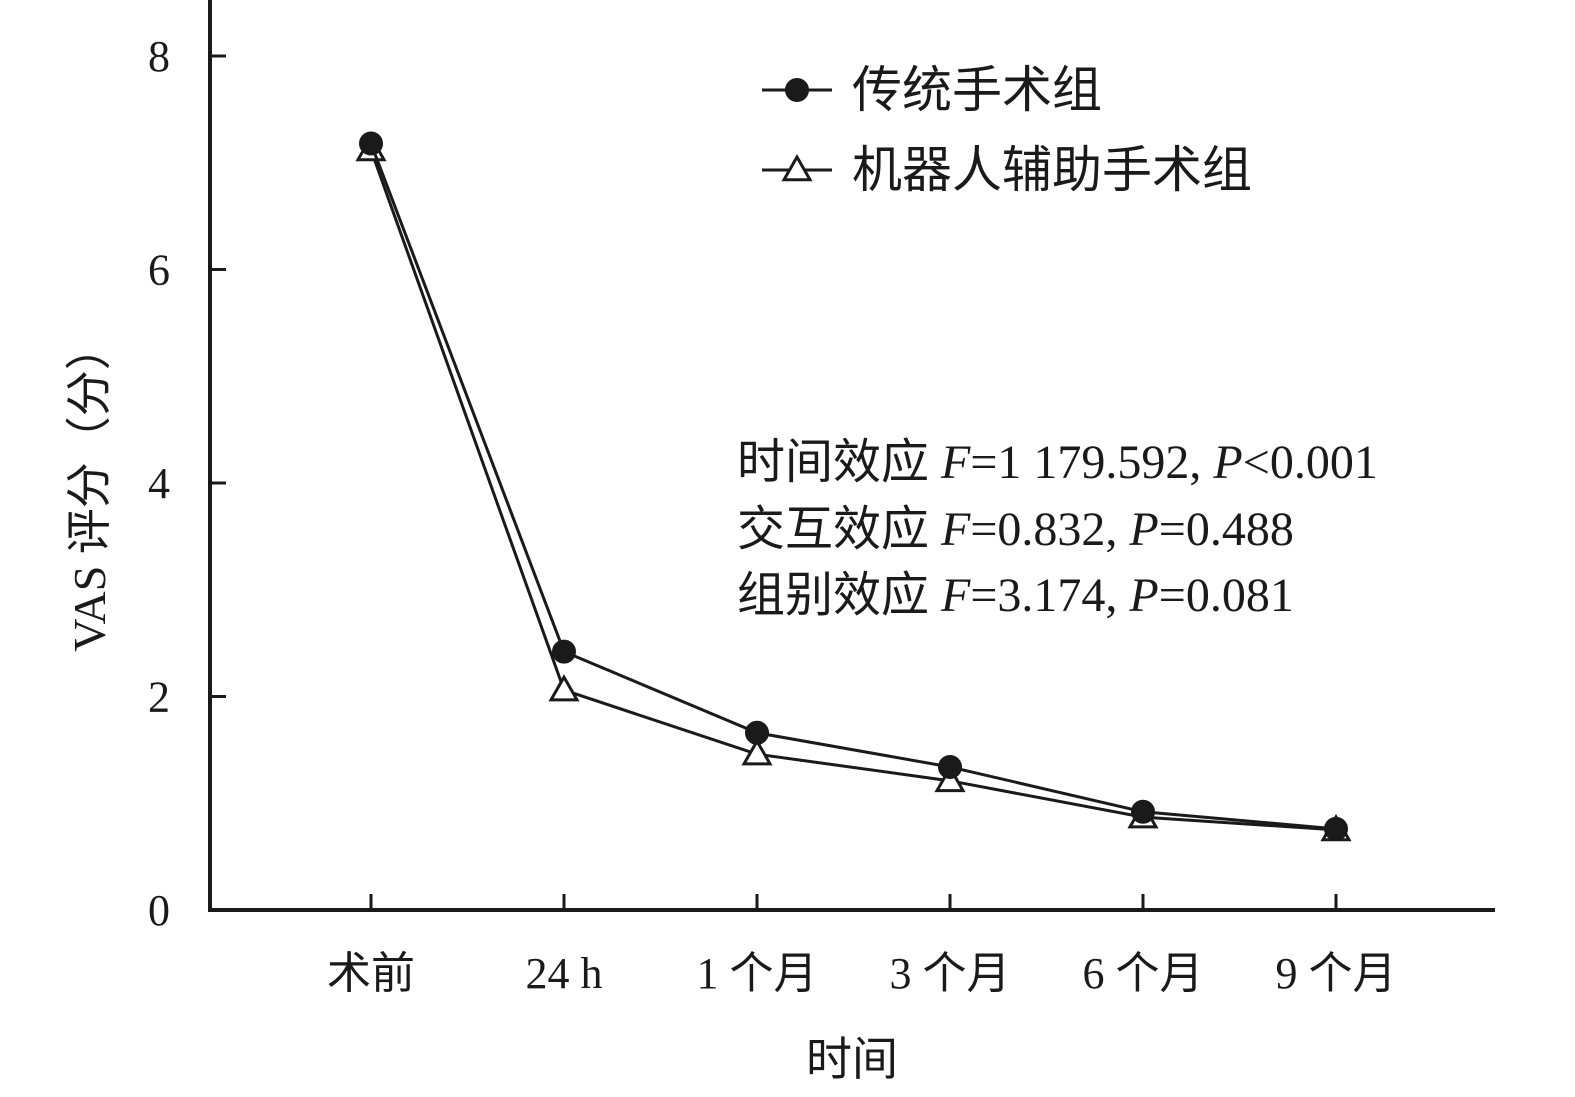 The image size is (1575, 1097). What do you see at coordinates (89, 488) in the screenshot?
I see `y-axis-title: VAS 评分（分）` at bounding box center [89, 488].